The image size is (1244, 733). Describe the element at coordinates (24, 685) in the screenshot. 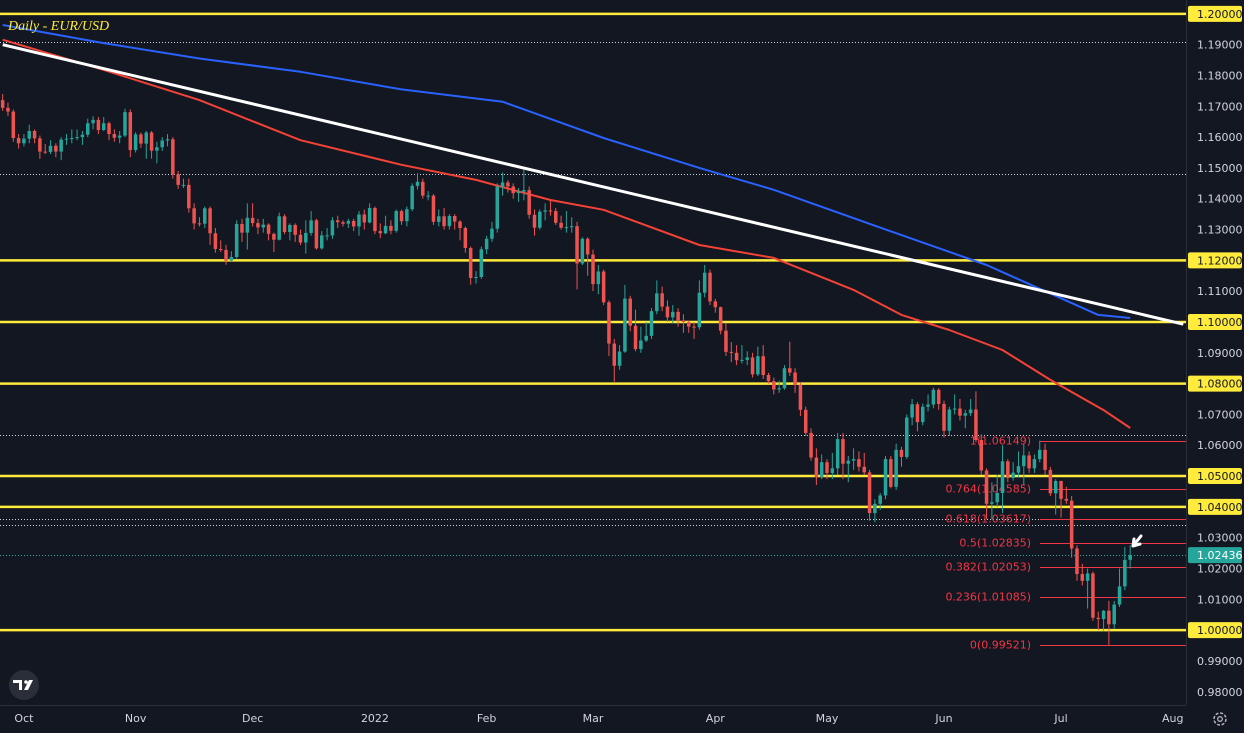

I see `logo-badge` at that location.